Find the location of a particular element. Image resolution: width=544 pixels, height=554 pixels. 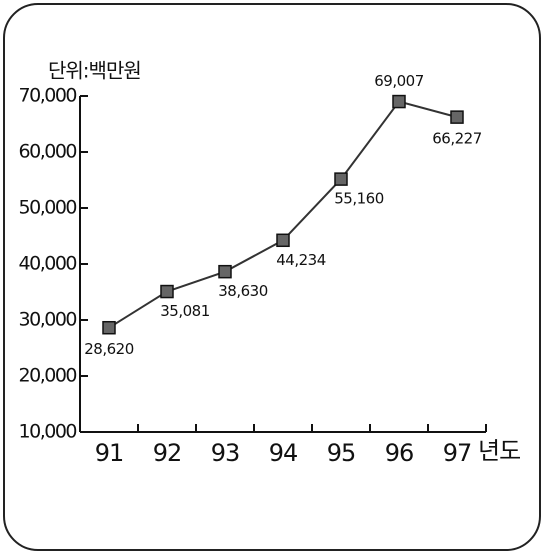

y-tick-label: 60,000 is located at coordinates (48, 152).